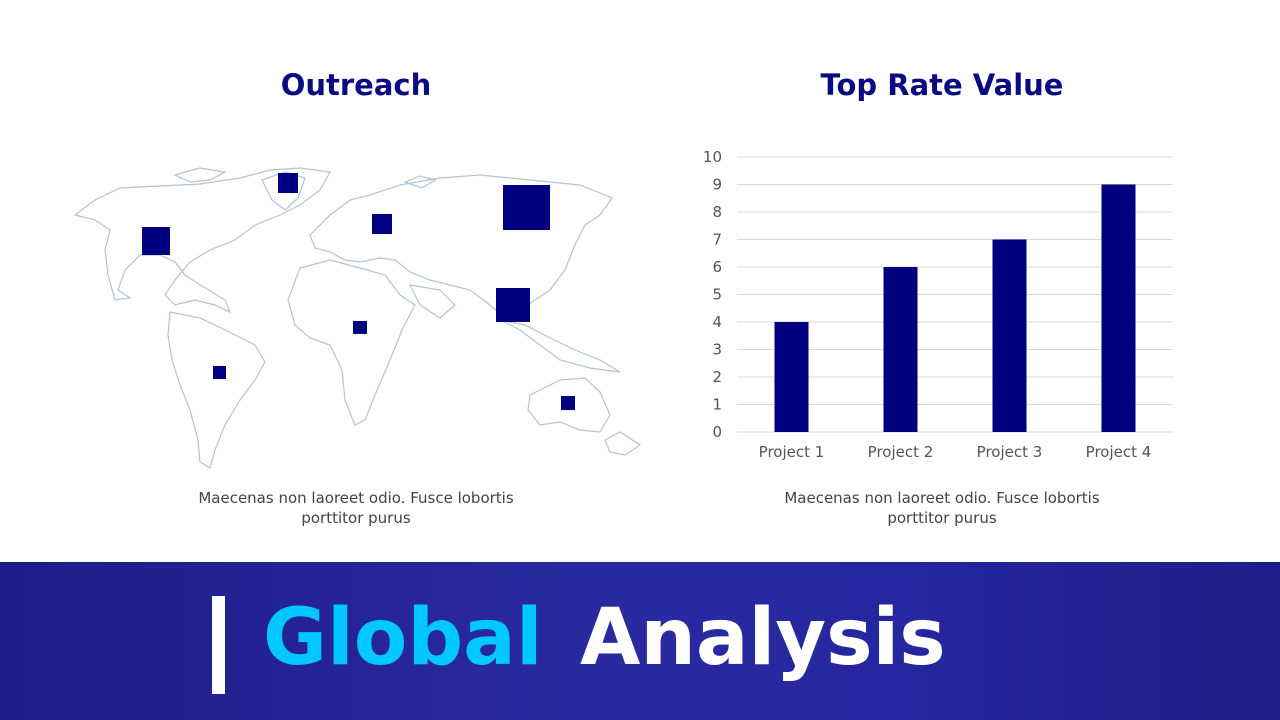 The height and width of the screenshot is (720, 1280). I want to click on y-tick-label: 9, so click(717, 185).